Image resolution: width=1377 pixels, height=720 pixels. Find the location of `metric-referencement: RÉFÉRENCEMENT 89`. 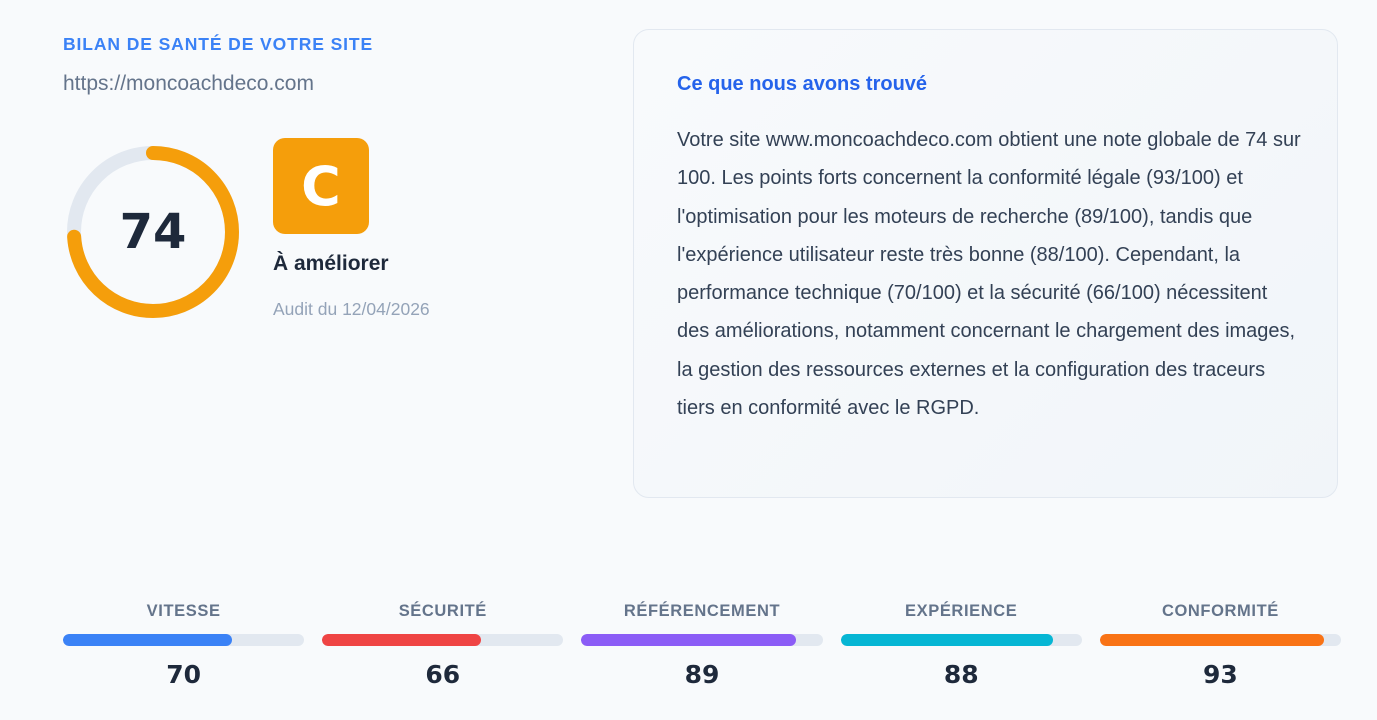

metric-referencement: RÉFÉRENCEMENT 89 is located at coordinates (702, 643).